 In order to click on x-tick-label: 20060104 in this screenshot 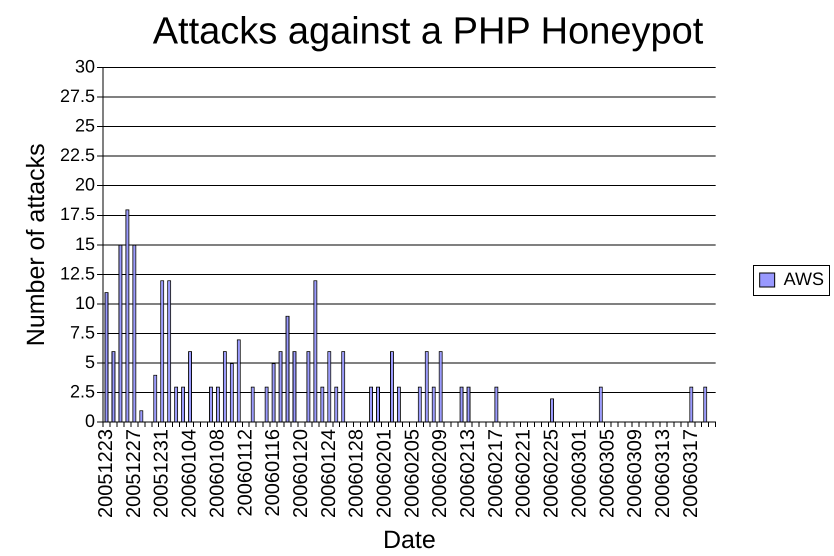, I will do `click(189, 473)`.